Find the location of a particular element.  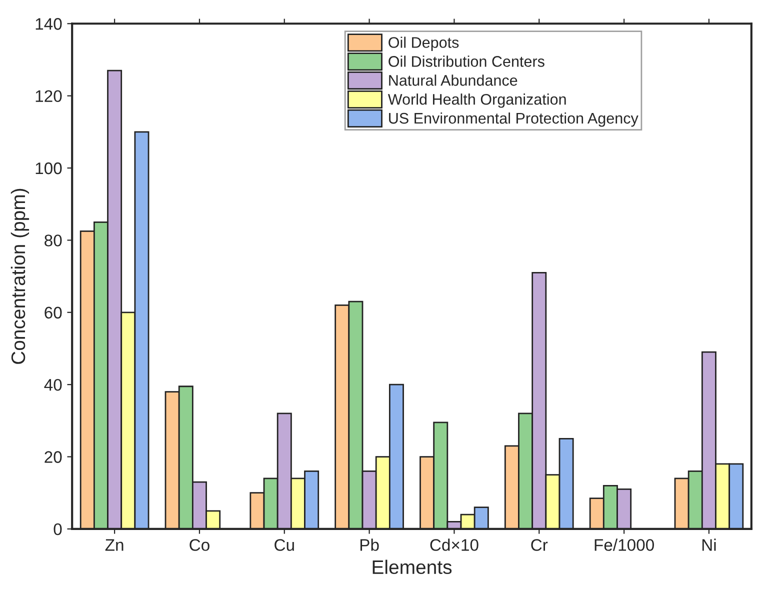

legend-label: Natural Abundance is located at coordinates (453, 80).